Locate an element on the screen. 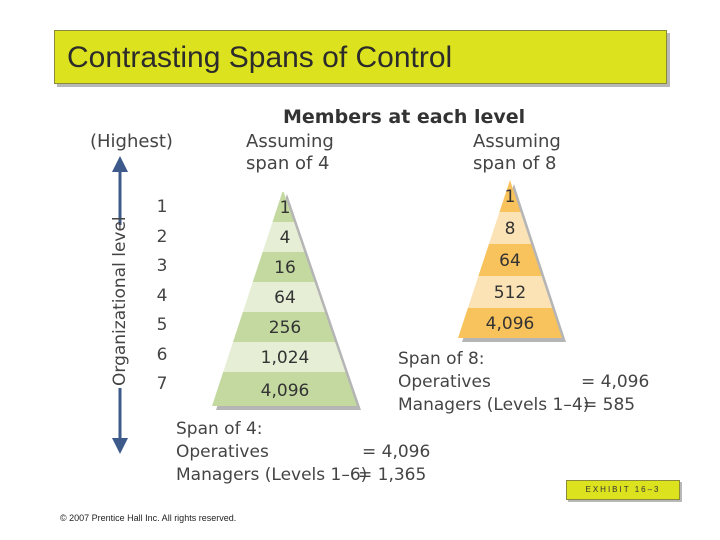 The height and width of the screenshot is (540, 720). axis-arrow-up-icon is located at coordinates (120, 164).